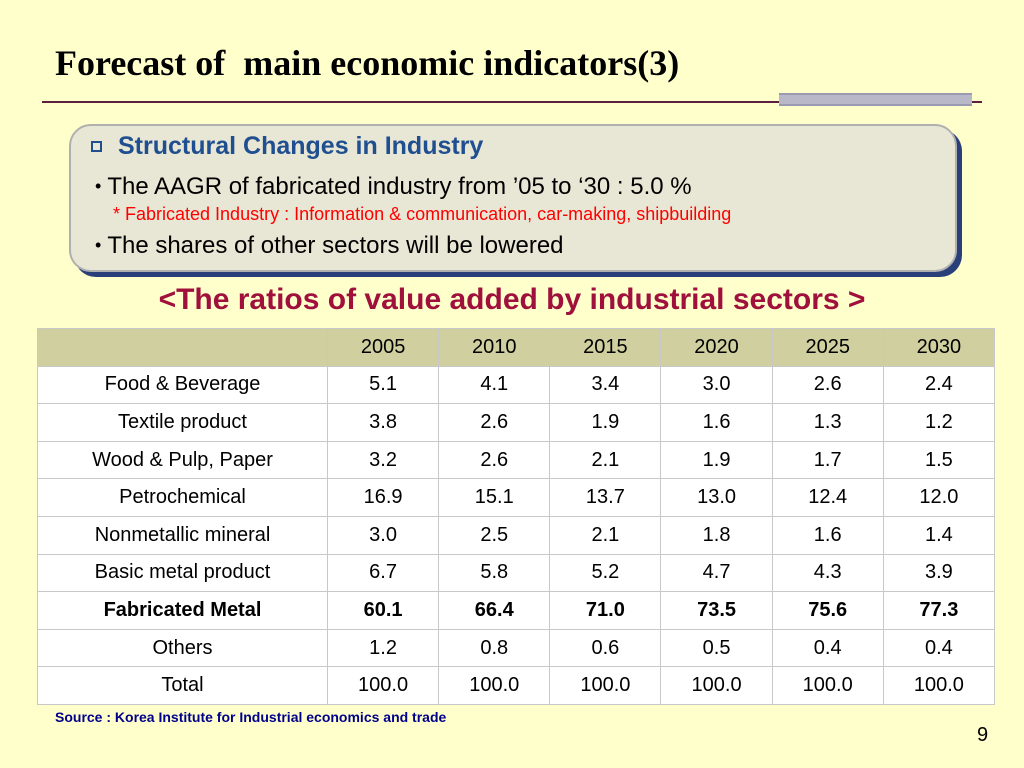  I want to click on header-cell: 2020, so click(716, 347).